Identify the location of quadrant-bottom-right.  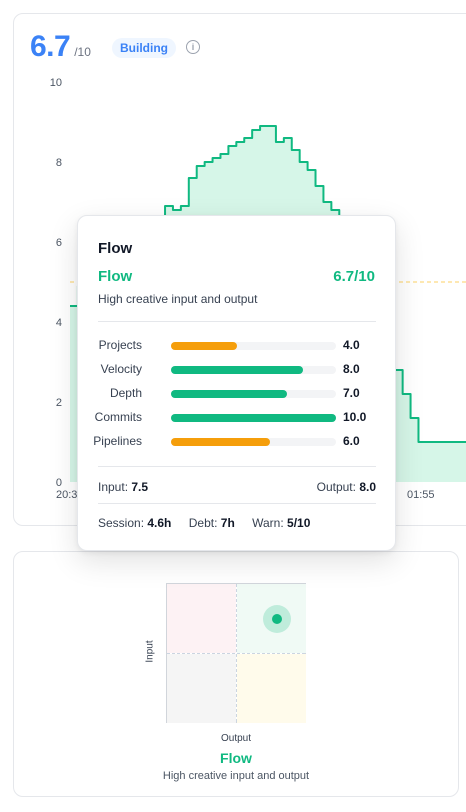
(271, 688).